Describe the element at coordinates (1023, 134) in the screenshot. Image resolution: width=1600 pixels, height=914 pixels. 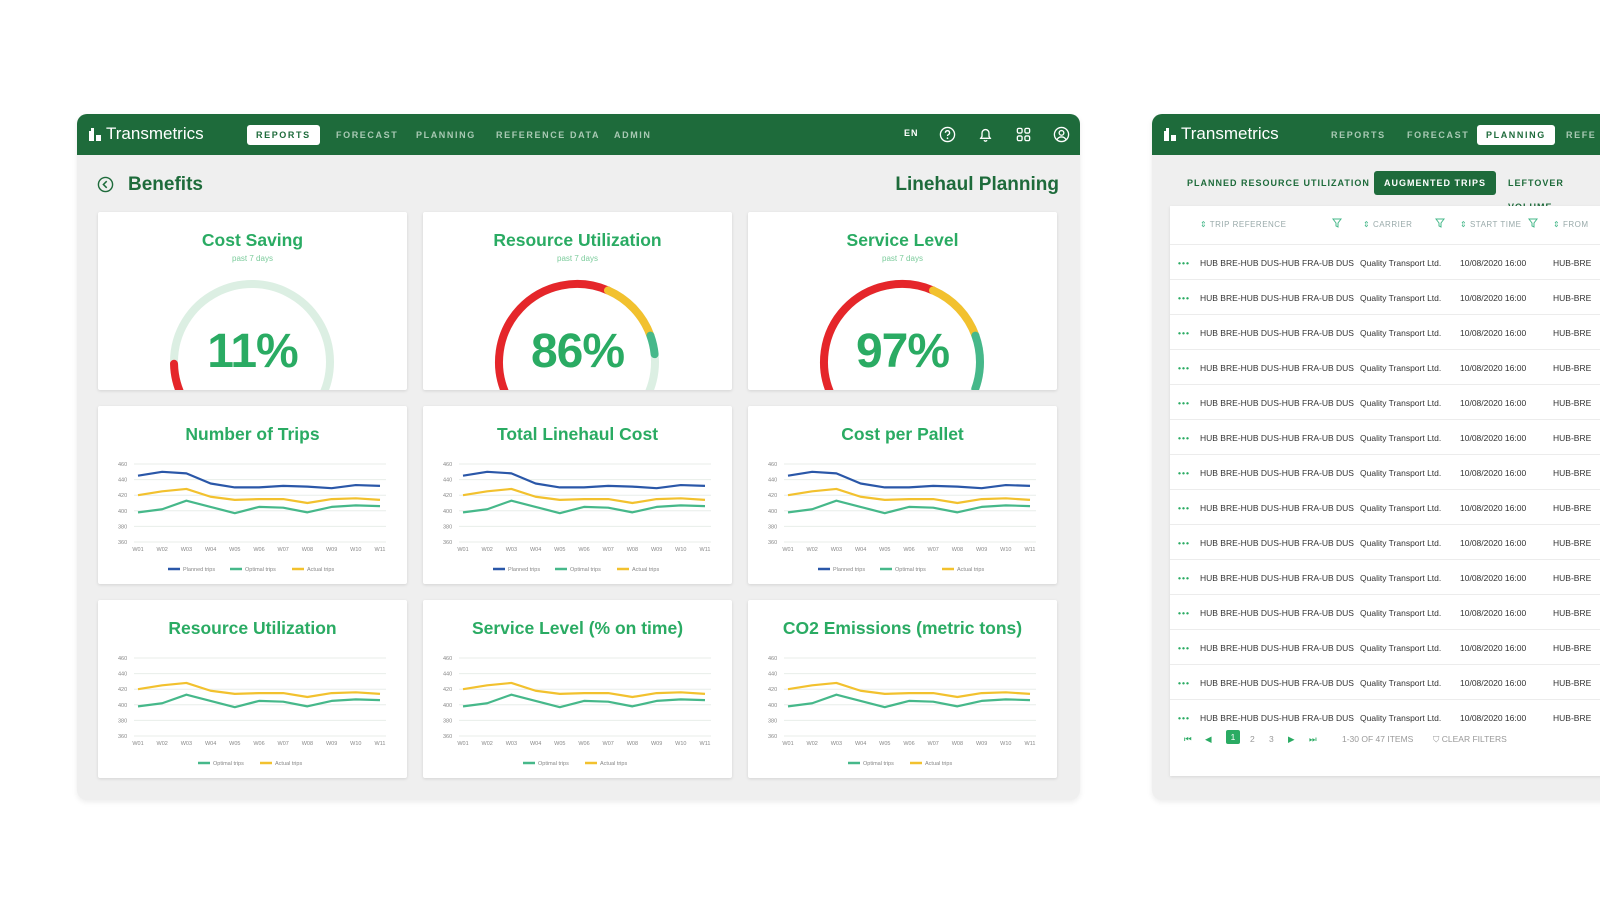
I see `apps-icon` at that location.